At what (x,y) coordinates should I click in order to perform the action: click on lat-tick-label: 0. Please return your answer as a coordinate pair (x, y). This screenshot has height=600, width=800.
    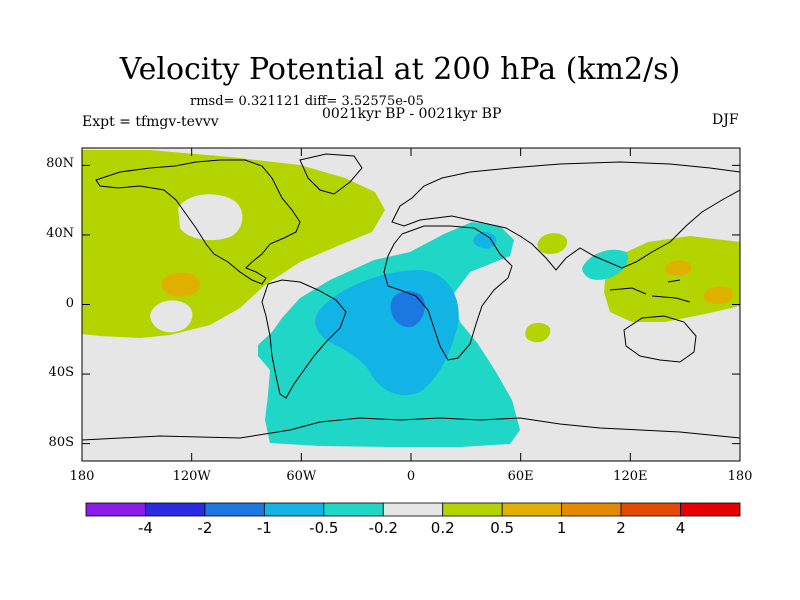
    Looking at the image, I should click on (69, 303).